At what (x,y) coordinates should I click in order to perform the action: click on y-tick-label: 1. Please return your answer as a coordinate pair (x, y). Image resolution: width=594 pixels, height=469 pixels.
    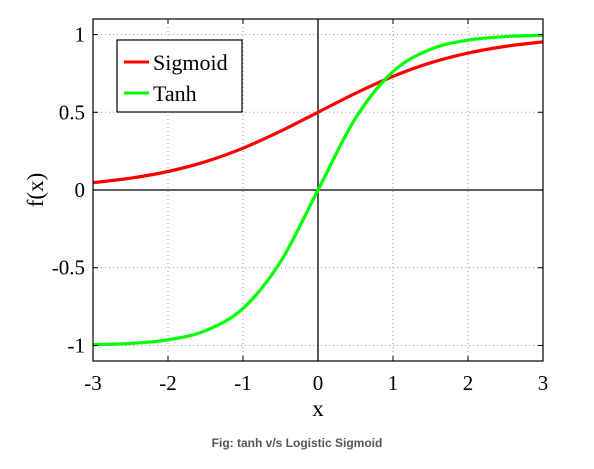
    Looking at the image, I should click on (80, 35).